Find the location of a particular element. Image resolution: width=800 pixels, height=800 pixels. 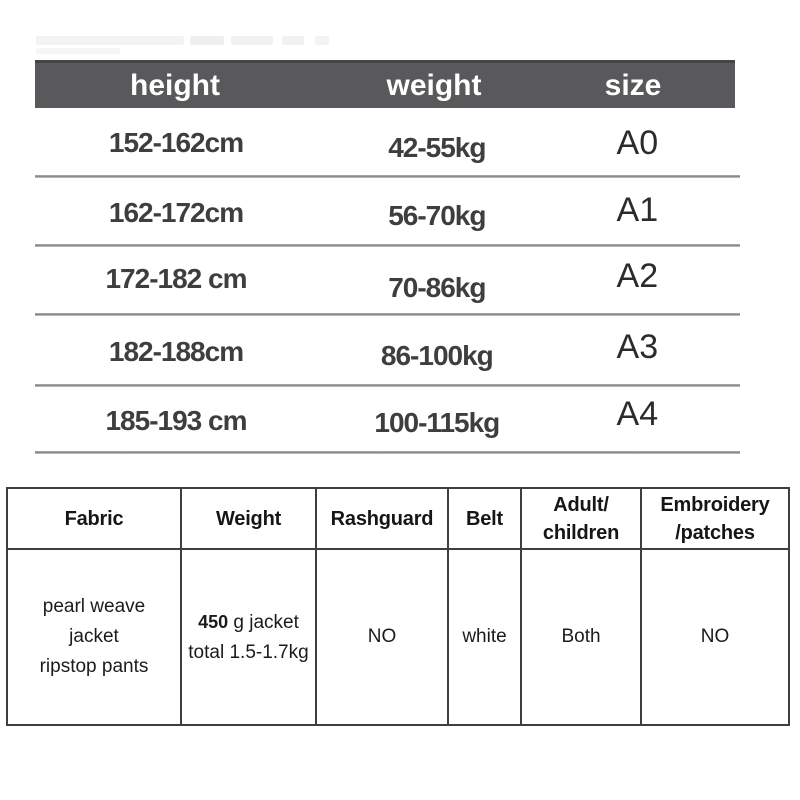

embroidery-header-line2: /patches is located at coordinates (715, 532).